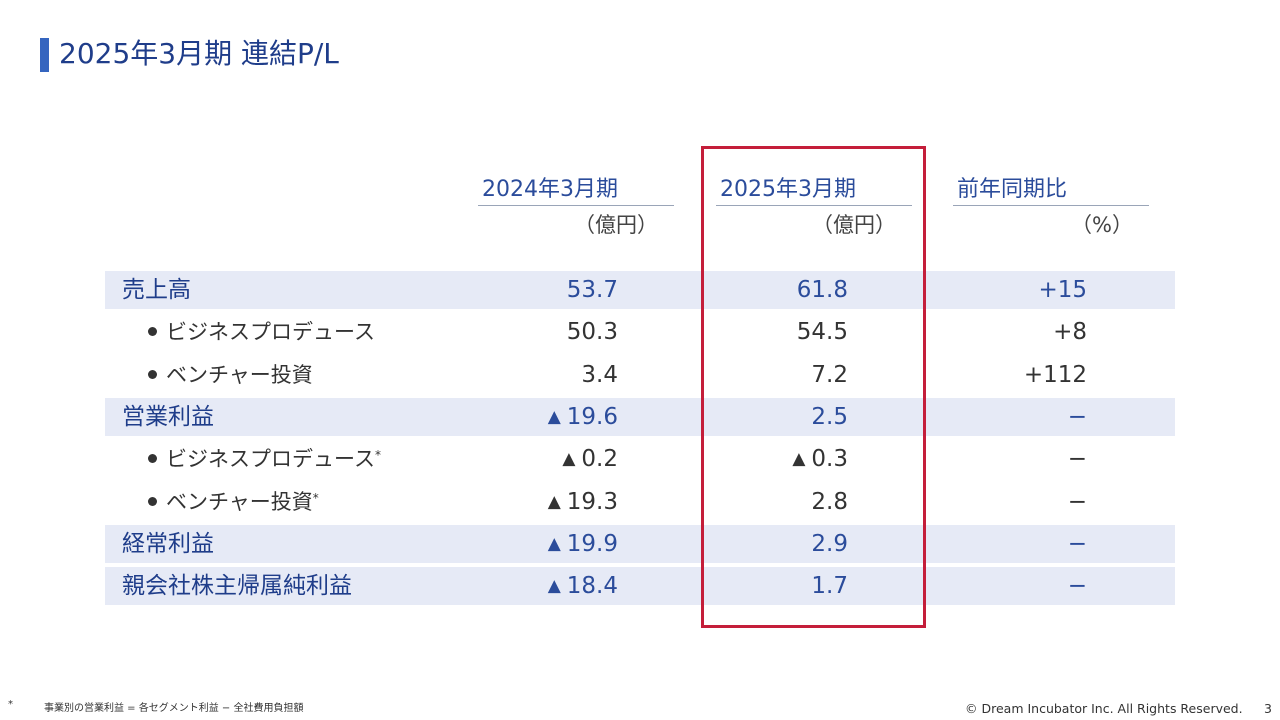  What do you see at coordinates (1268, 708) in the screenshot?
I see `page-number: 3` at bounding box center [1268, 708].